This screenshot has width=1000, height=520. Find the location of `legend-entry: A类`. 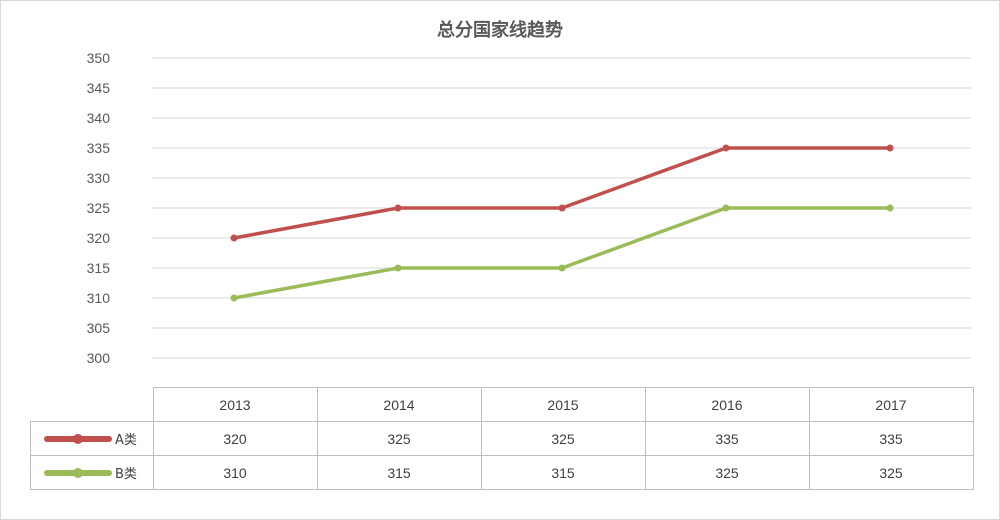

legend-entry: A类 is located at coordinates (92, 438).